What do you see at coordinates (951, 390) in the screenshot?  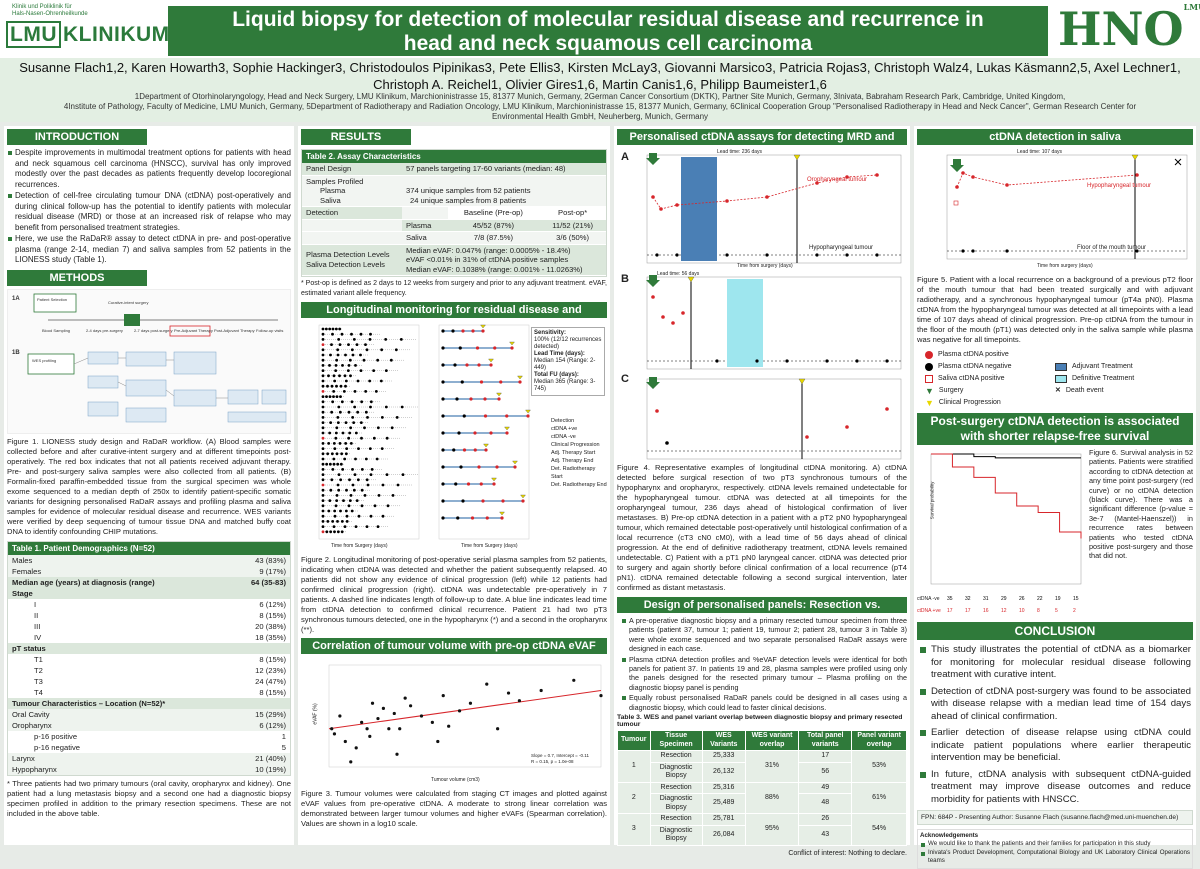 I see `legend-label: Surgery` at bounding box center [951, 390].